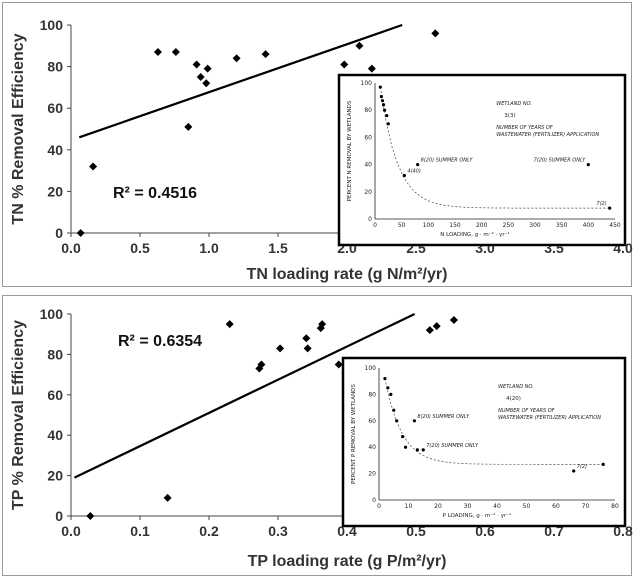 This screenshot has width=636, height=578. What do you see at coordinates (586, 506) in the screenshot?
I see `tp-inset-x-tick-label: 70` at bounding box center [586, 506].